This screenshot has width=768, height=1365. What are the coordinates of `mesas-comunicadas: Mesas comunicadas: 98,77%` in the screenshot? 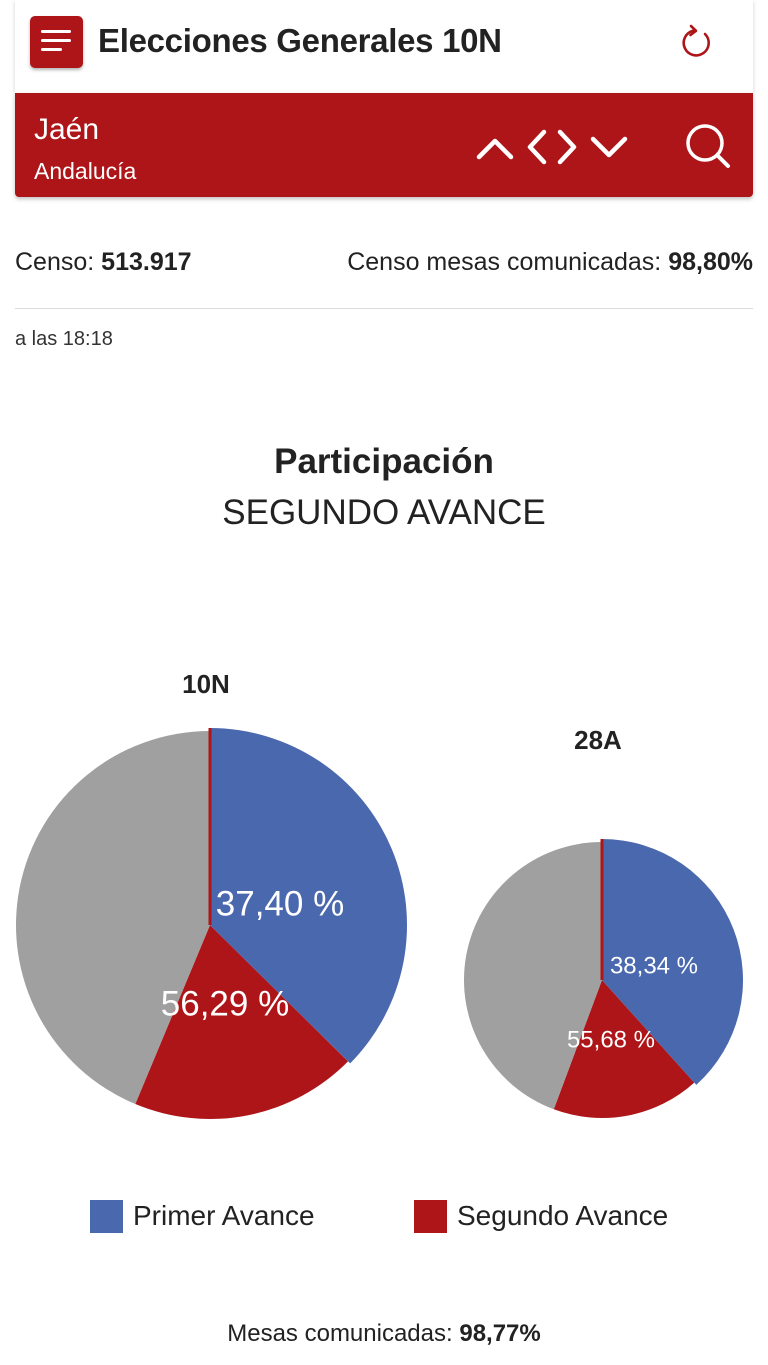 It's located at (384, 1334).